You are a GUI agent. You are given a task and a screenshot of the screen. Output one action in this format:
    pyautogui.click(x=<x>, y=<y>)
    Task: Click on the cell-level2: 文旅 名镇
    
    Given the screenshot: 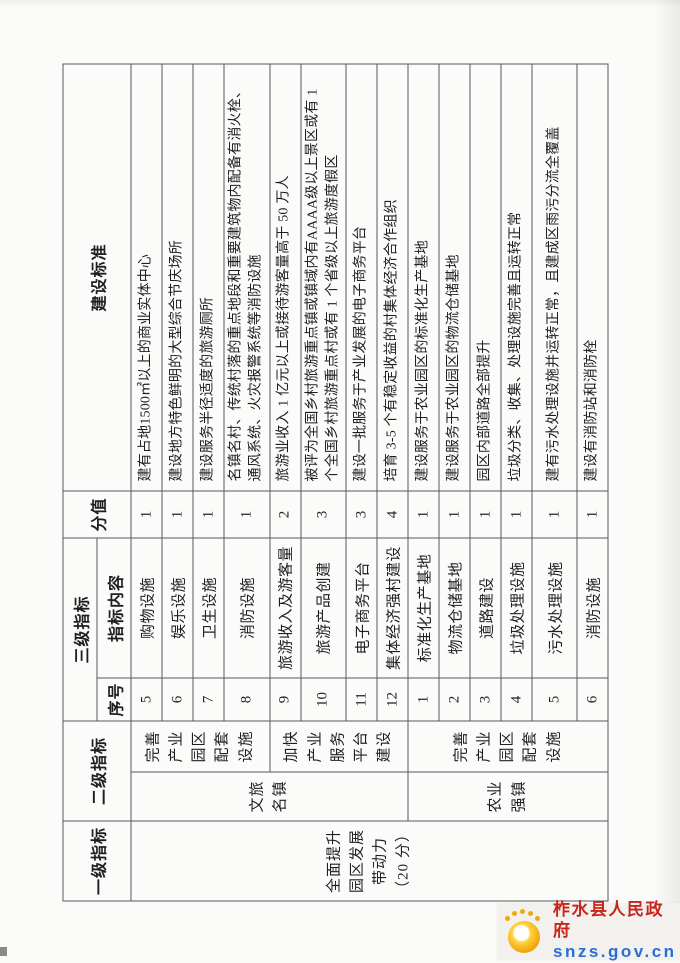 What is the action you would take?
    pyautogui.click(x=269, y=796)
    